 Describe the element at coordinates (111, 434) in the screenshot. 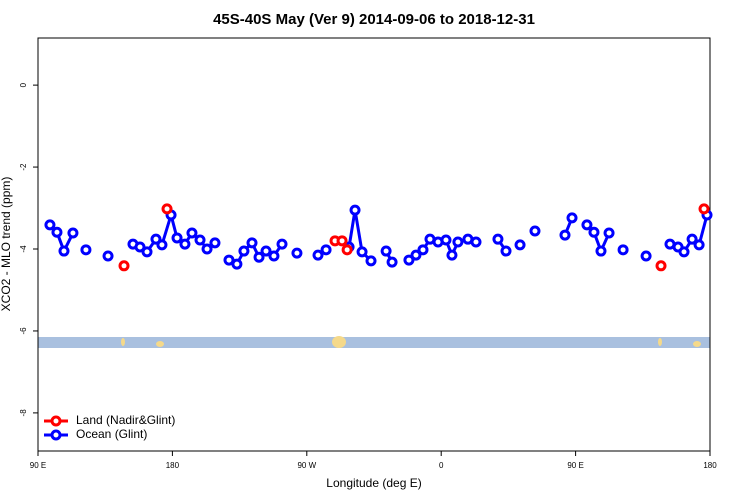

I see `legend-label: Ocean (Glint)` at that location.